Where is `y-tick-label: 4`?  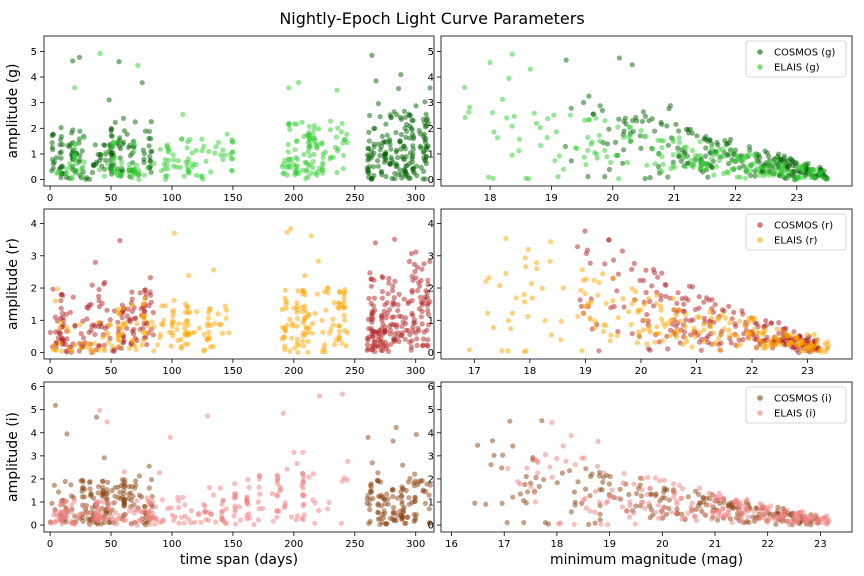
y-tick-label: 4 is located at coordinates (431, 433).